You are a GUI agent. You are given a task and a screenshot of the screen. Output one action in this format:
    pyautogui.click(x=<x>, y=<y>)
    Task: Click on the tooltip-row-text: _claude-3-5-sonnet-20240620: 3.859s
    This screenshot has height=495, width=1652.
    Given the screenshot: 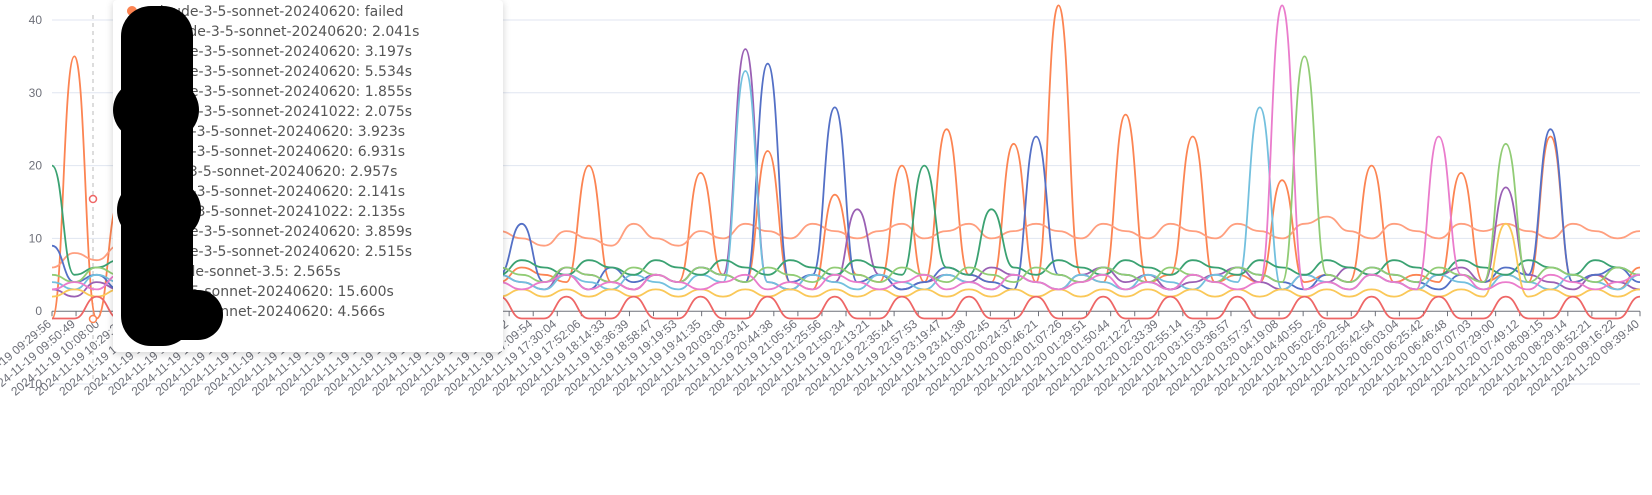 What is the action you would take?
    pyautogui.click(x=279, y=232)
    